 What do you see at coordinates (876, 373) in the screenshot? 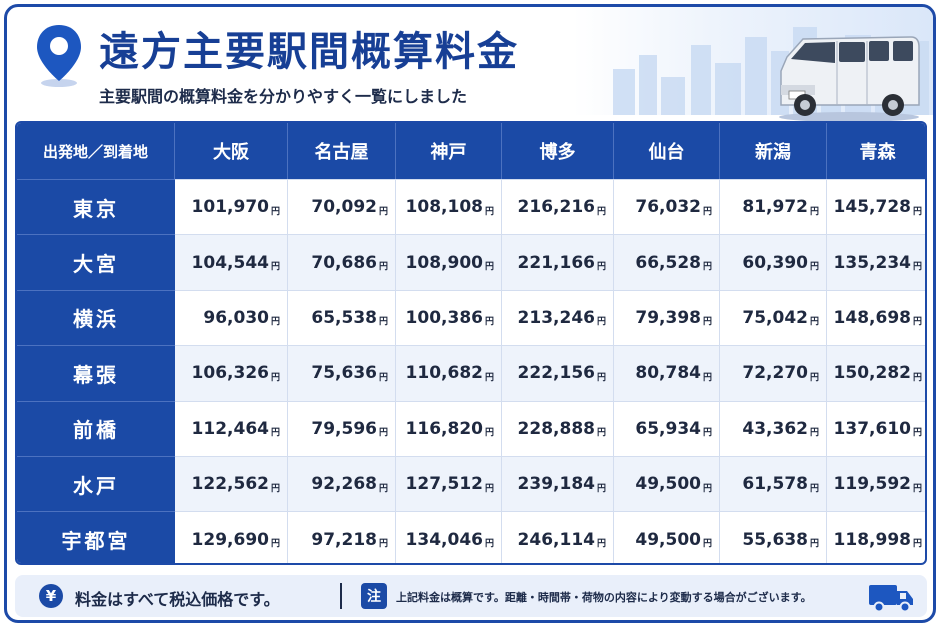
I see `fare-cell: 150,282 円` at bounding box center [876, 373].